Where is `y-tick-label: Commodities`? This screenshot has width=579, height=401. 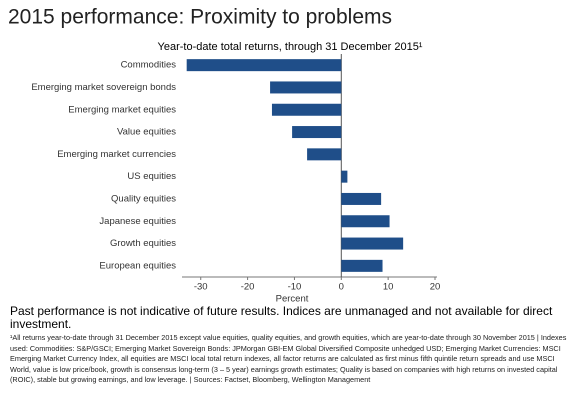 y-tick-label: Commodities is located at coordinates (149, 65).